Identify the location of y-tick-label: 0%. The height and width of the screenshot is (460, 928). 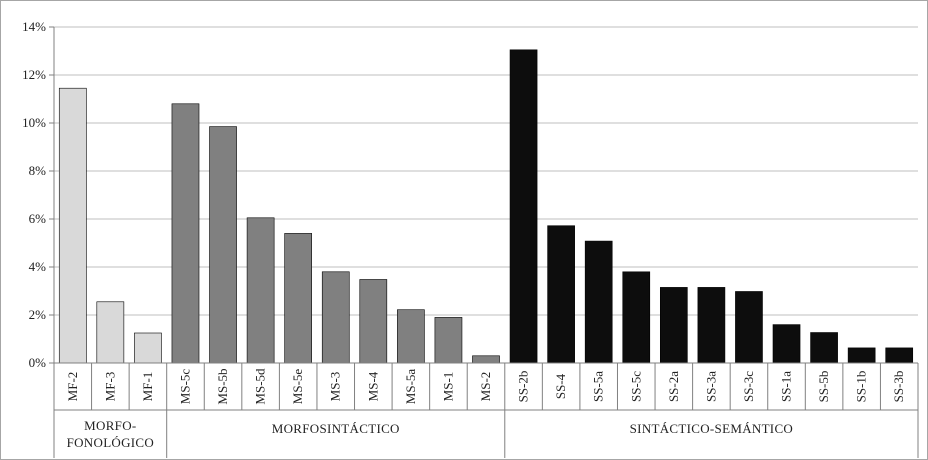
(38, 362).